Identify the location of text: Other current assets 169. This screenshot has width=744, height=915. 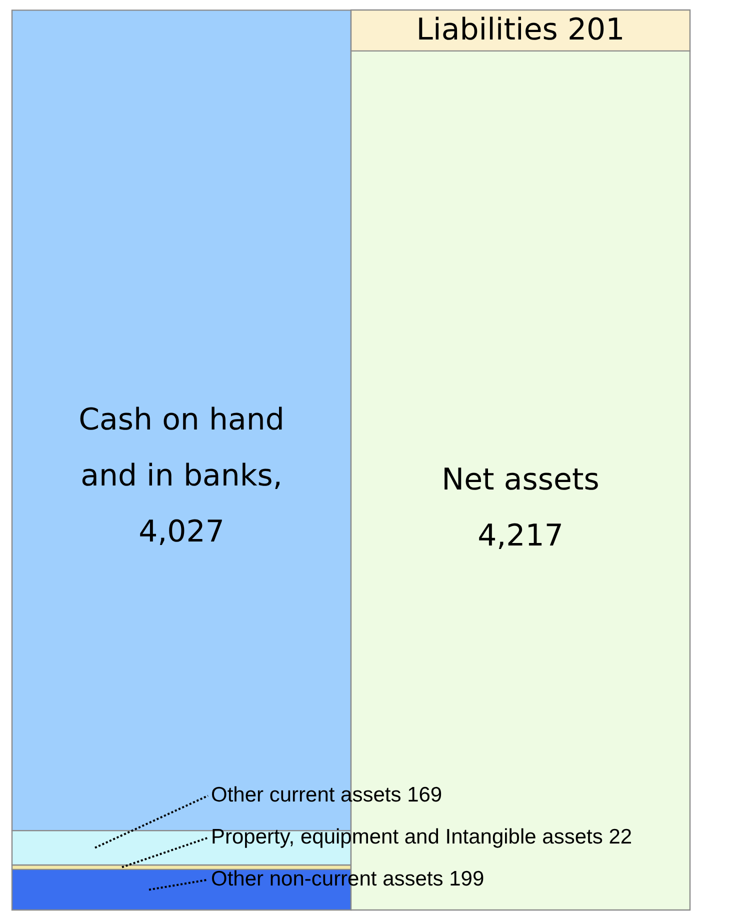
(326, 795).